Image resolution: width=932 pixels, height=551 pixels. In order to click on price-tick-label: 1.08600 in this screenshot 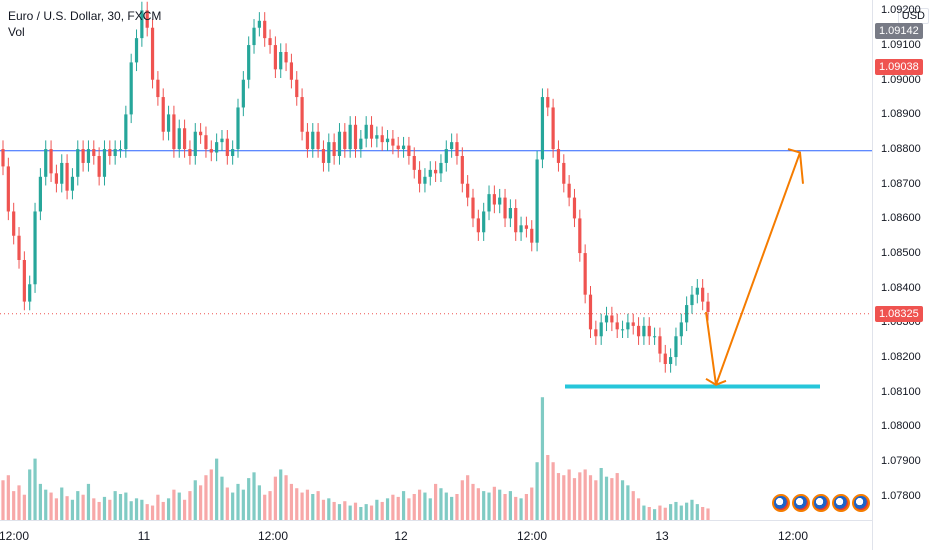, I will do `click(901, 218)`.